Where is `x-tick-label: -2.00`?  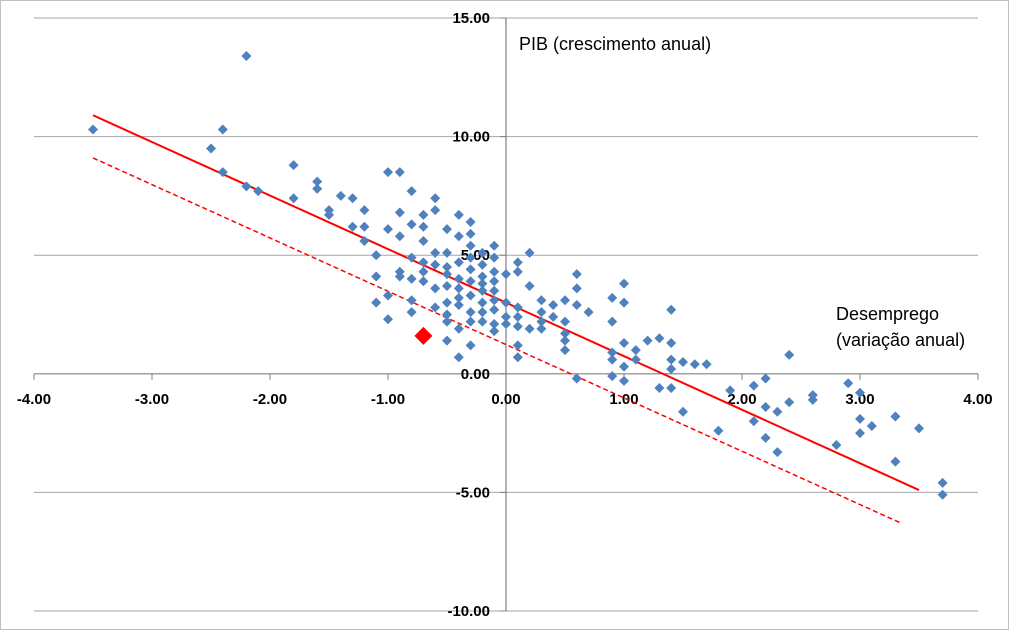 x-tick-label: -2.00 is located at coordinates (270, 399).